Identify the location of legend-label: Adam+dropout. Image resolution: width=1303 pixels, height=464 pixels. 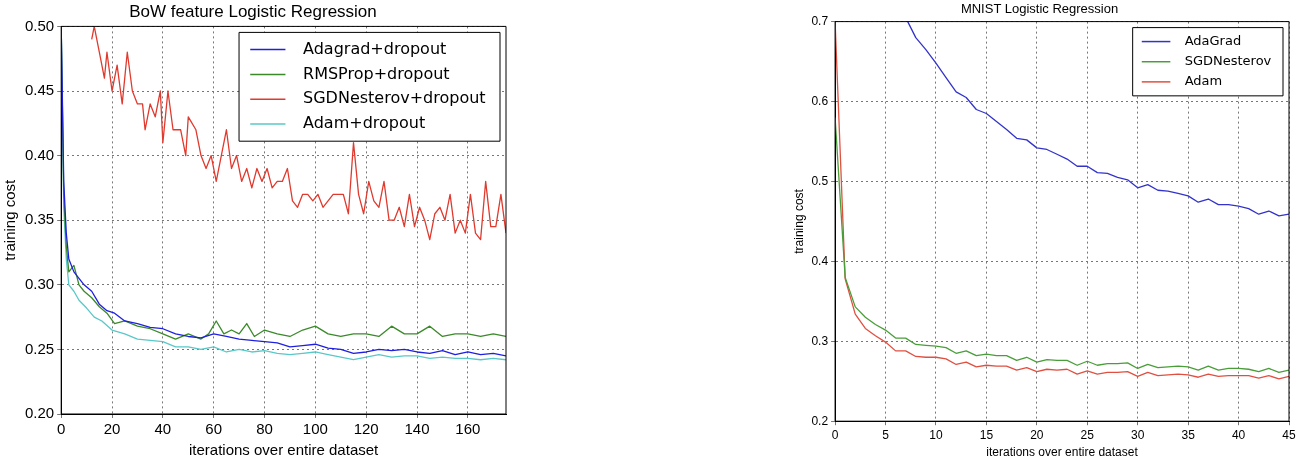
(364, 123).